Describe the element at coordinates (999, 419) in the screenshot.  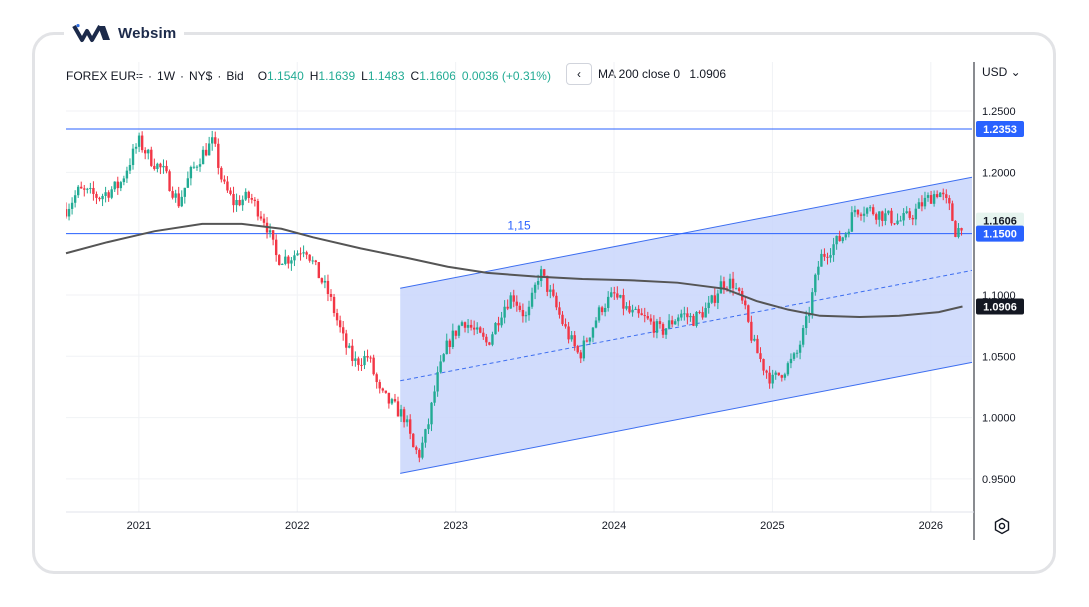
I see `y-tick-label: 1.0000` at that location.